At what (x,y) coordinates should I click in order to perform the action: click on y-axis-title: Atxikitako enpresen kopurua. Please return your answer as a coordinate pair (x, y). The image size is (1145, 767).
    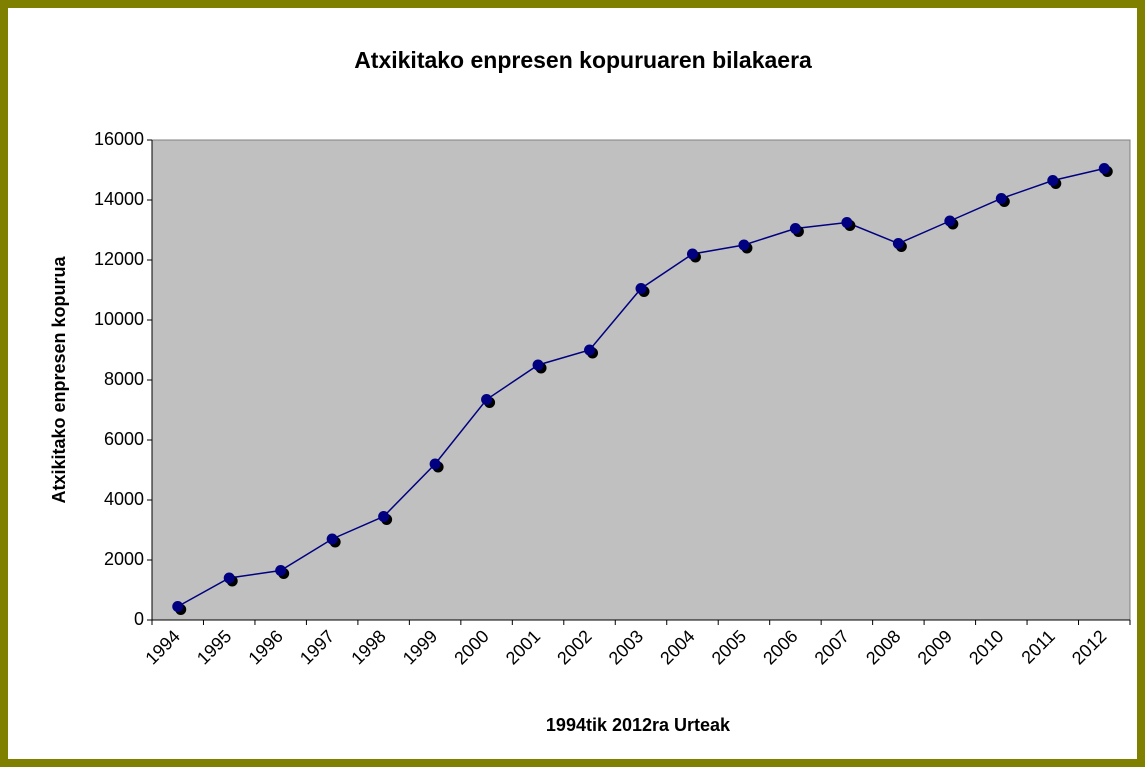
    Looking at the image, I should click on (59, 379).